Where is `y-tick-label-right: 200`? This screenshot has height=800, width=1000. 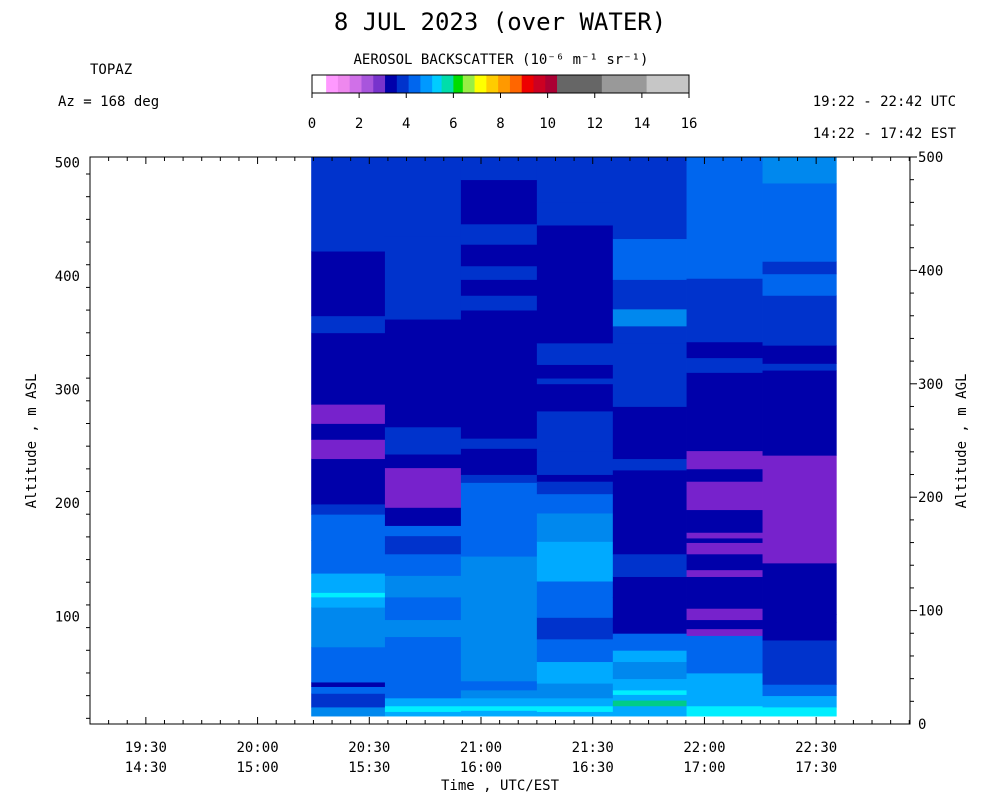 y-tick-label-right: 200 is located at coordinates (930, 498).